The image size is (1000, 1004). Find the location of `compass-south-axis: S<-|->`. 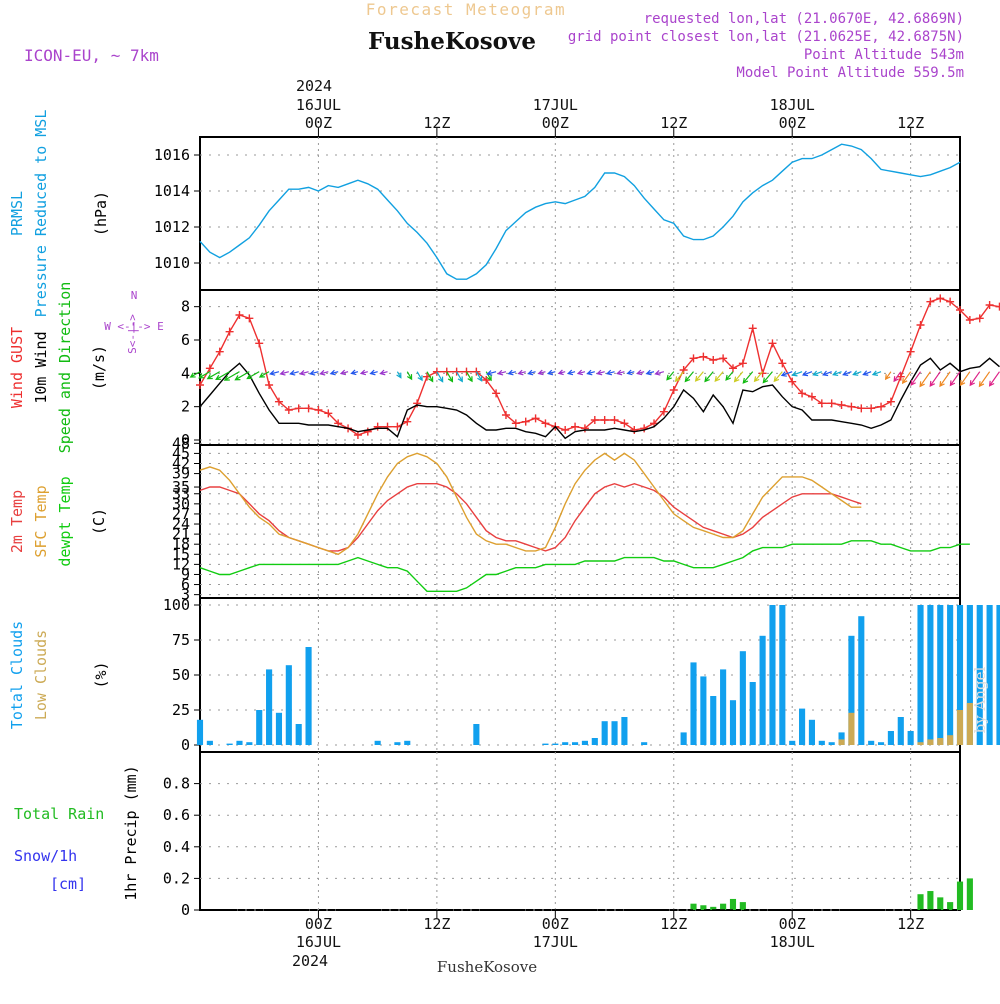

compass-south-axis: S<-|-> is located at coordinates (132, 334).